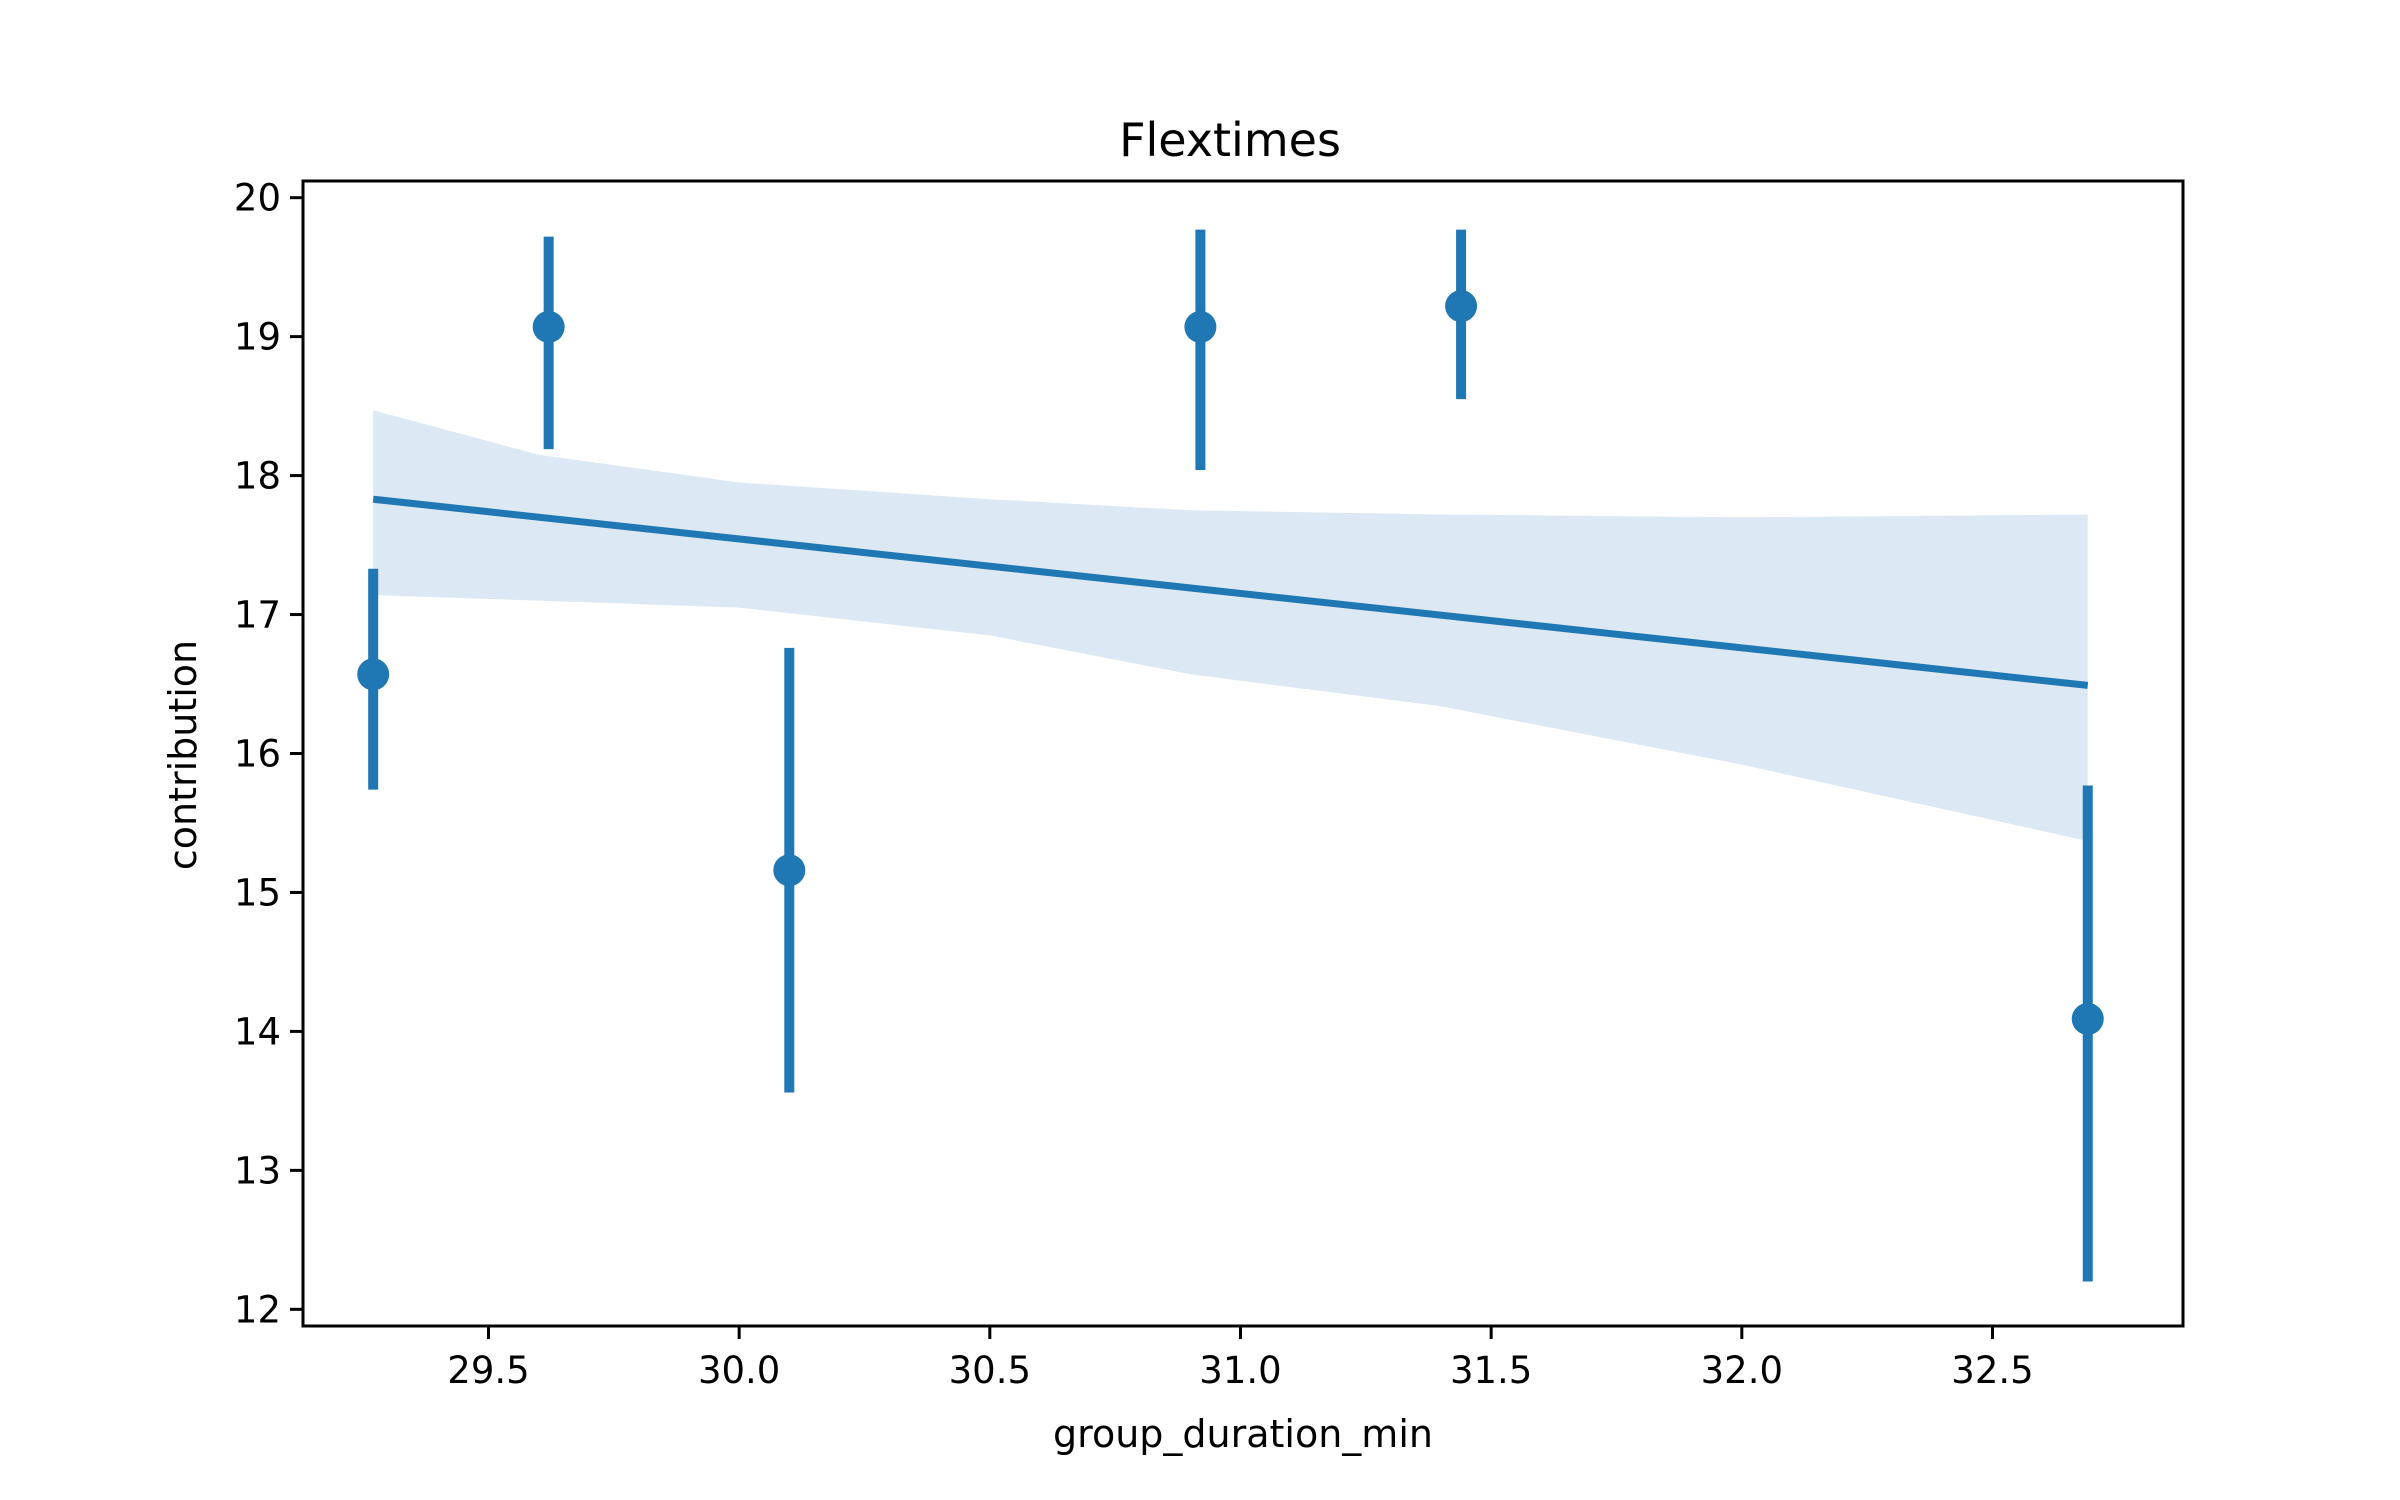 This screenshot has width=2400, height=1500. Describe the element at coordinates (488, 1370) in the screenshot. I see `x-tick-label: 29.5` at that location.